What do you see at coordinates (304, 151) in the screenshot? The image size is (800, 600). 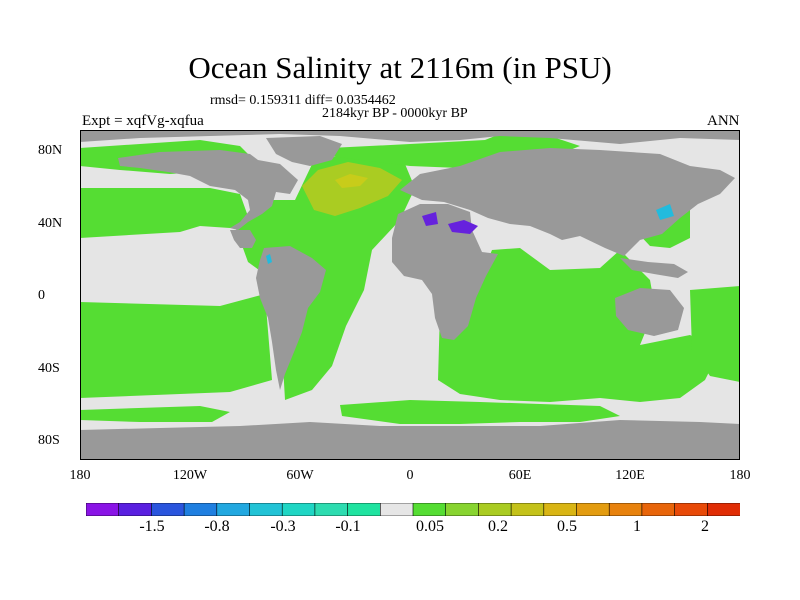 I see `greenland` at bounding box center [304, 151].